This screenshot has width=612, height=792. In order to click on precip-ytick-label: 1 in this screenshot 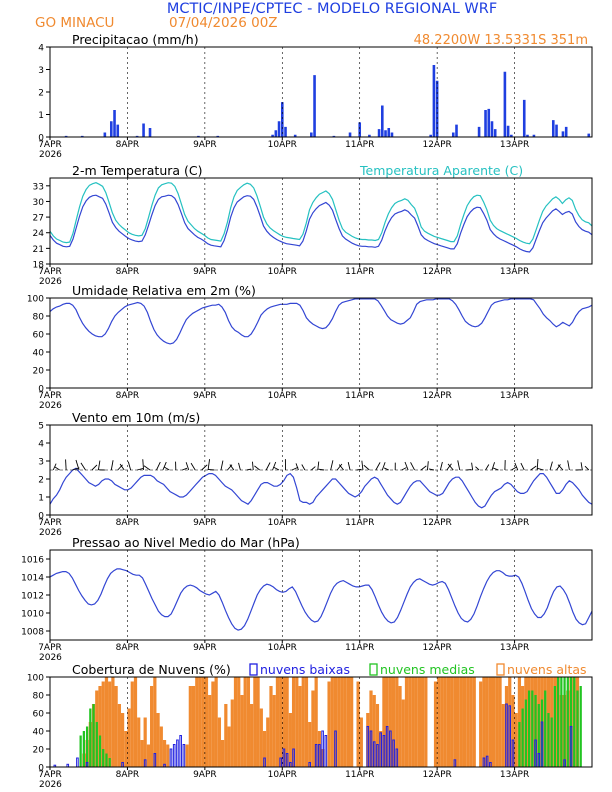, I will do `click(41, 116)`.